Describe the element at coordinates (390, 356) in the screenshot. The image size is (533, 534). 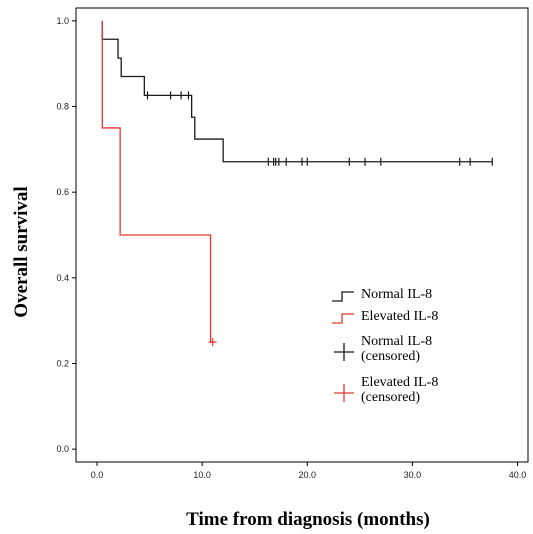
I see `legend-label2-2: (censored)` at that location.